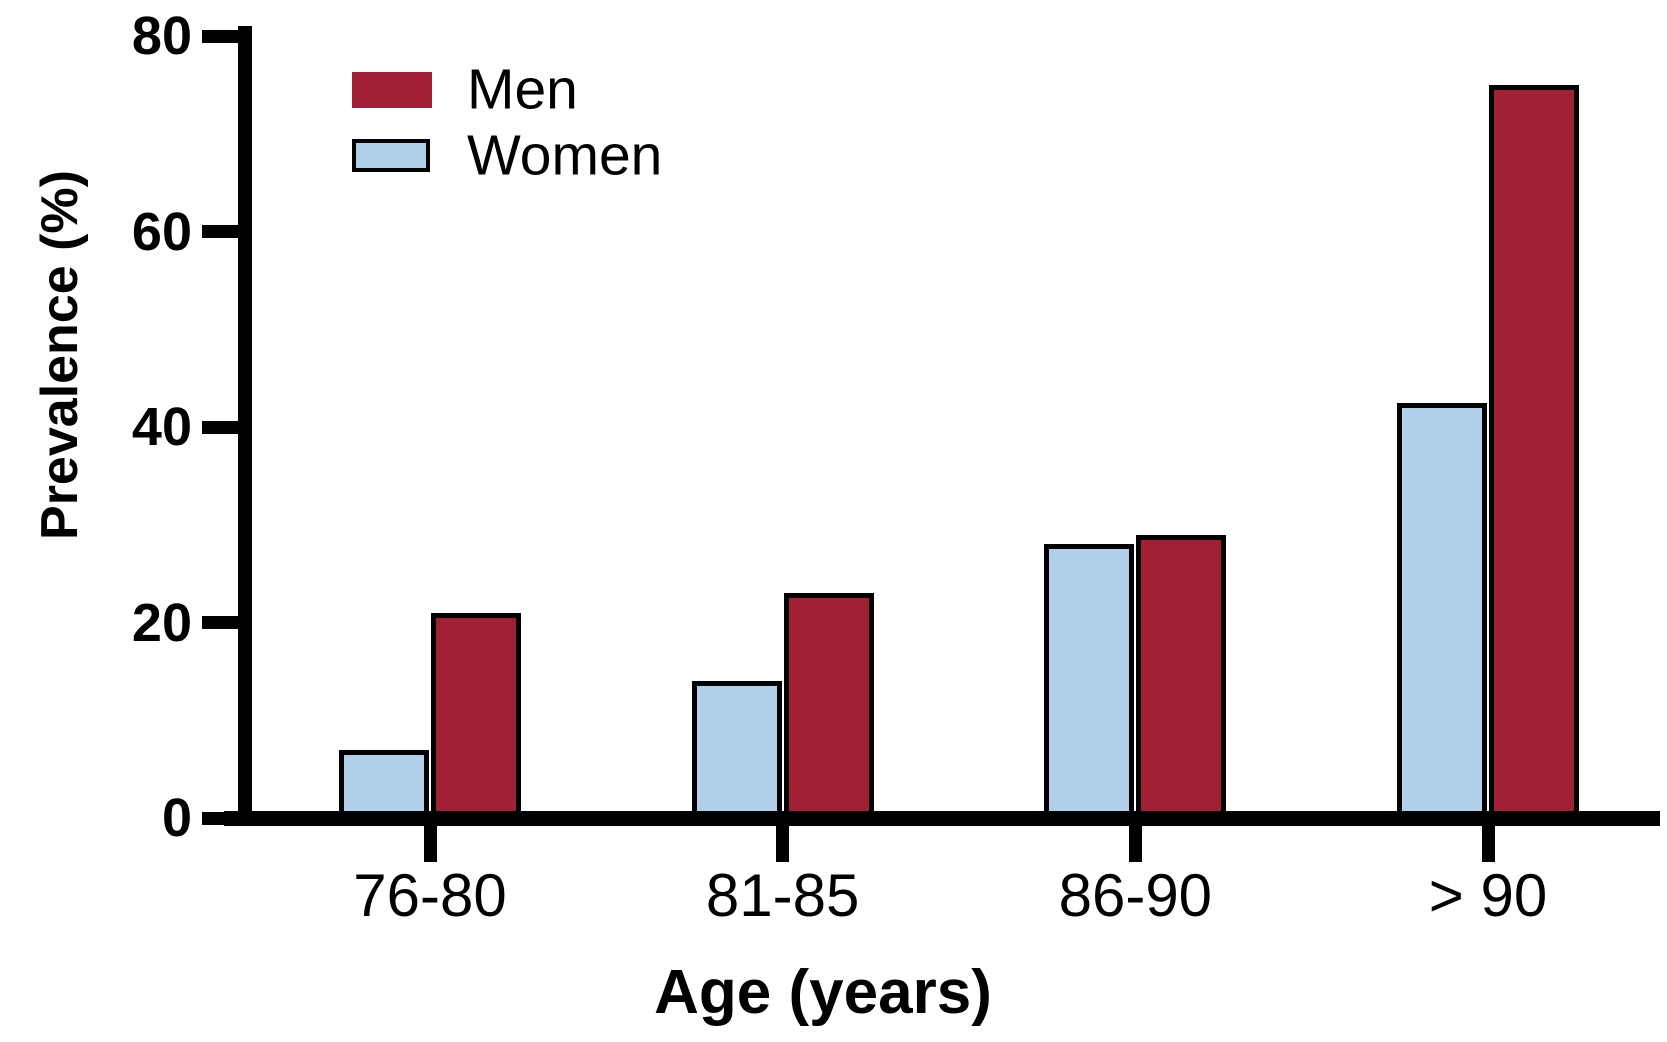  Describe the element at coordinates (161, 231) in the screenshot. I see `y-tick-label-60: 60` at that location.